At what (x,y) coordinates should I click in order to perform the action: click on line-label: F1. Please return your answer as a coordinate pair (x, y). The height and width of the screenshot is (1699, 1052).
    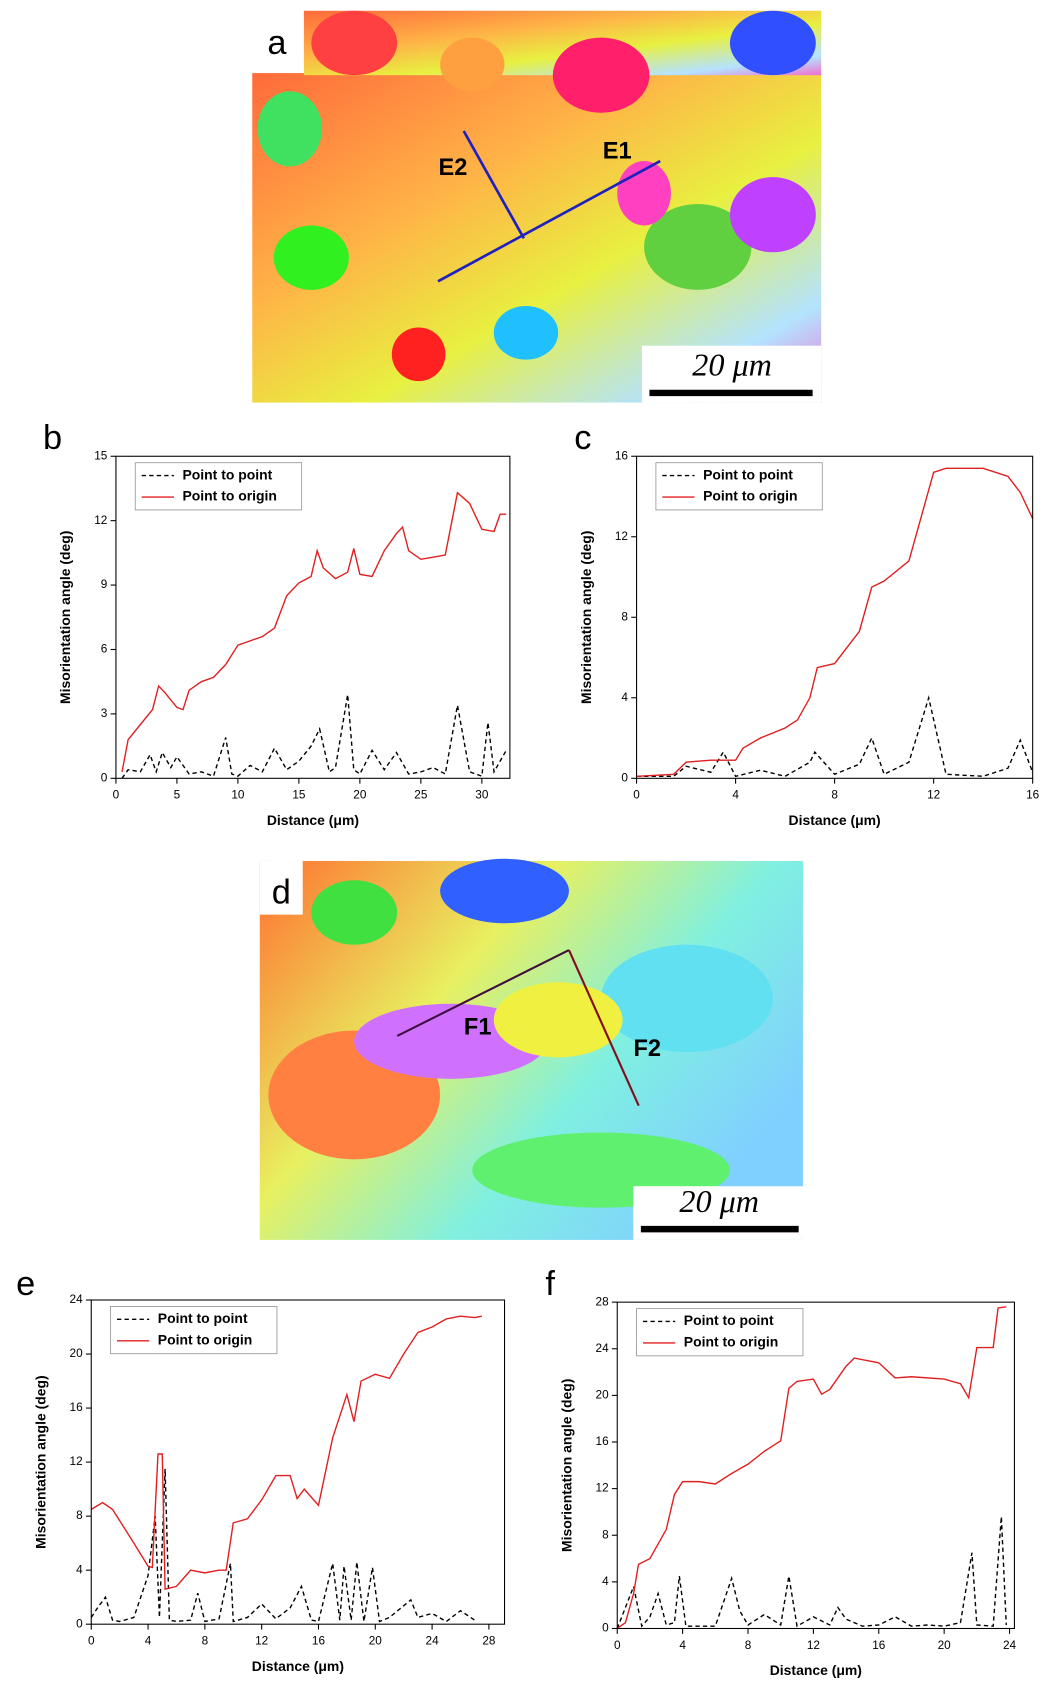
    Looking at the image, I should click on (478, 1028).